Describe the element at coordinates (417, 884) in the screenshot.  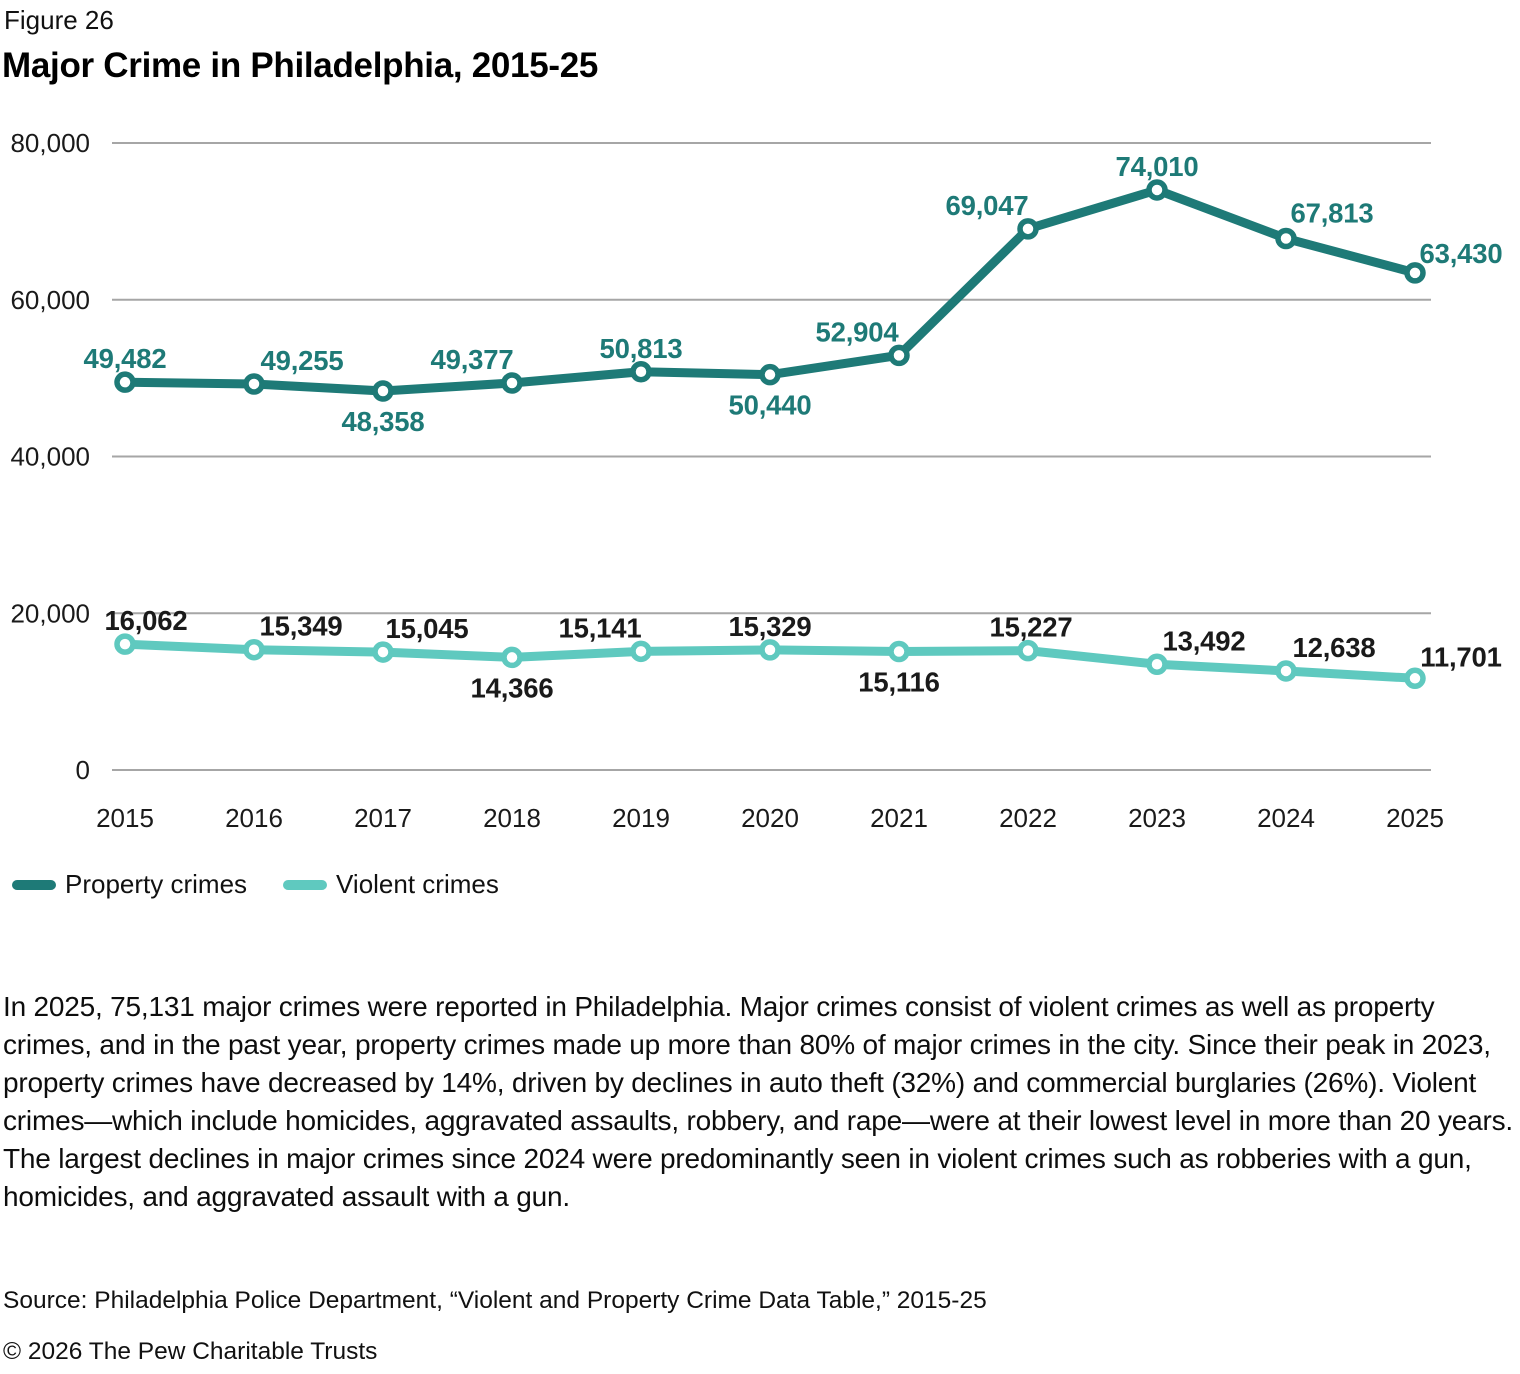
I see `legend-label-violent-crimes: Violent crimes` at that location.